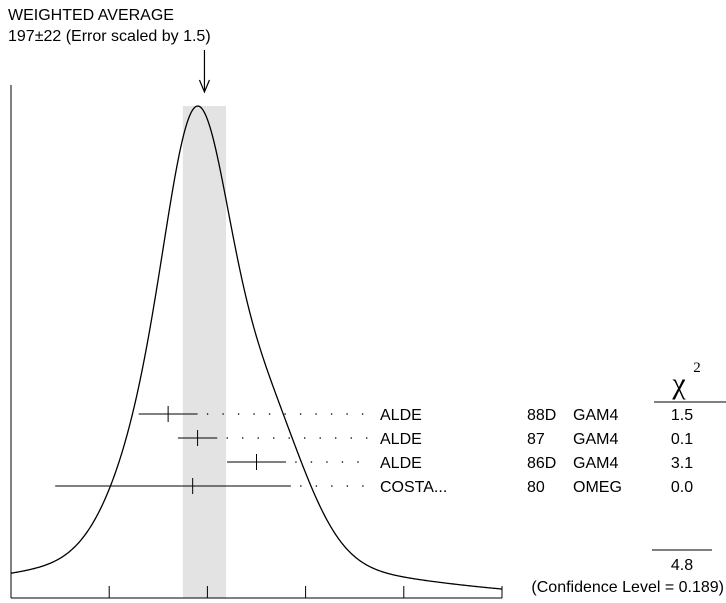 Image resolution: width=726 pixels, height=603 pixels. Describe the element at coordinates (541, 463) in the screenshot. I see `measurement-year: 86D` at that location.